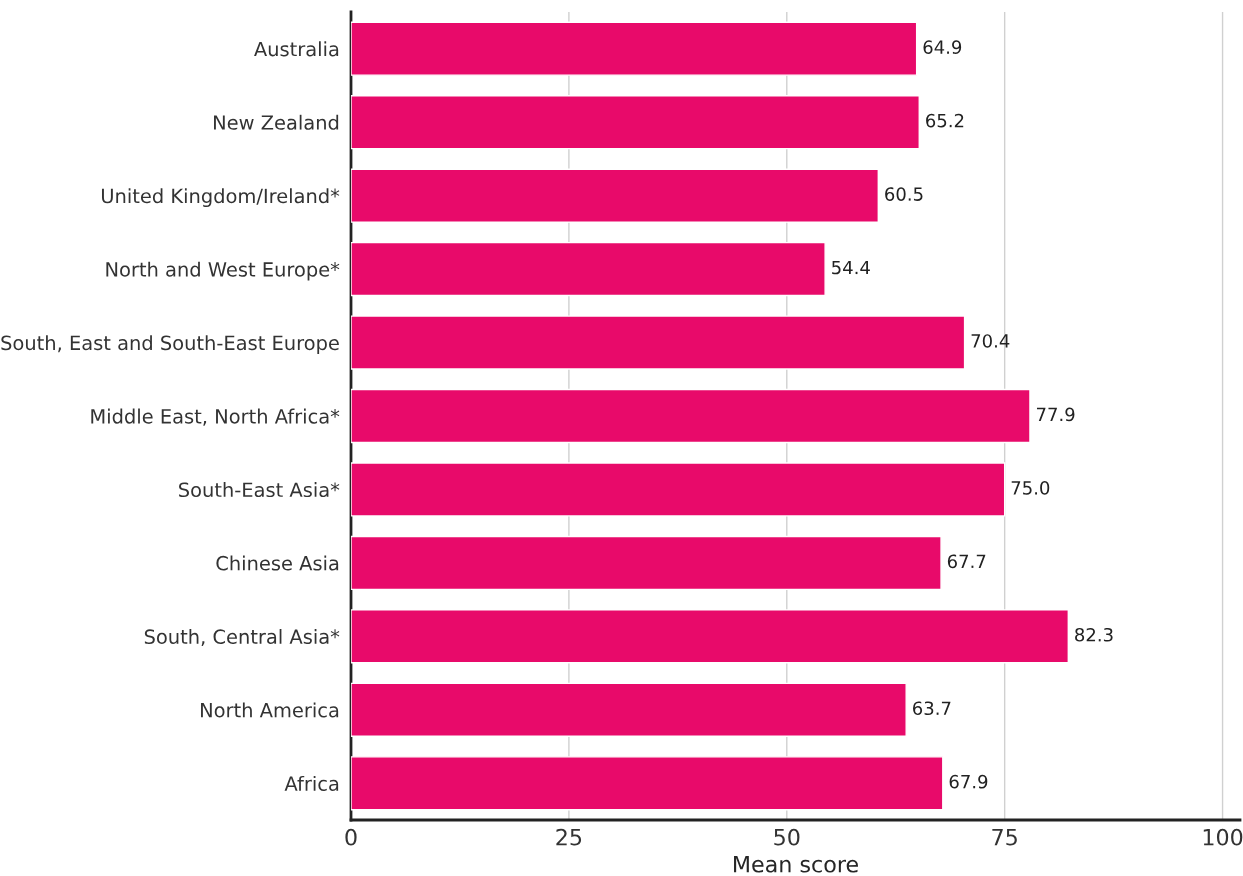 The height and width of the screenshot is (876, 1243). What do you see at coordinates (1030, 488) in the screenshot?
I see `data-label: 75.0` at bounding box center [1030, 488].